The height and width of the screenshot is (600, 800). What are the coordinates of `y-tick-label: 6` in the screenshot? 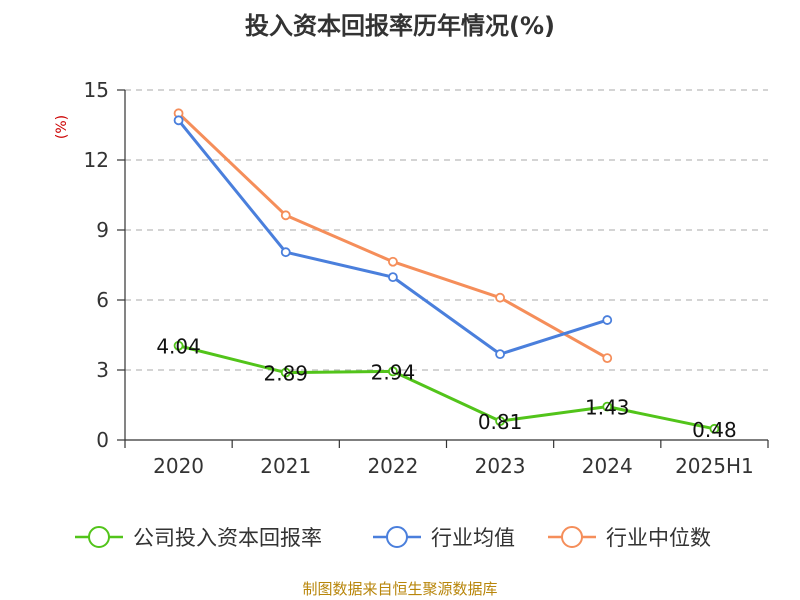 It's located at (102, 300).